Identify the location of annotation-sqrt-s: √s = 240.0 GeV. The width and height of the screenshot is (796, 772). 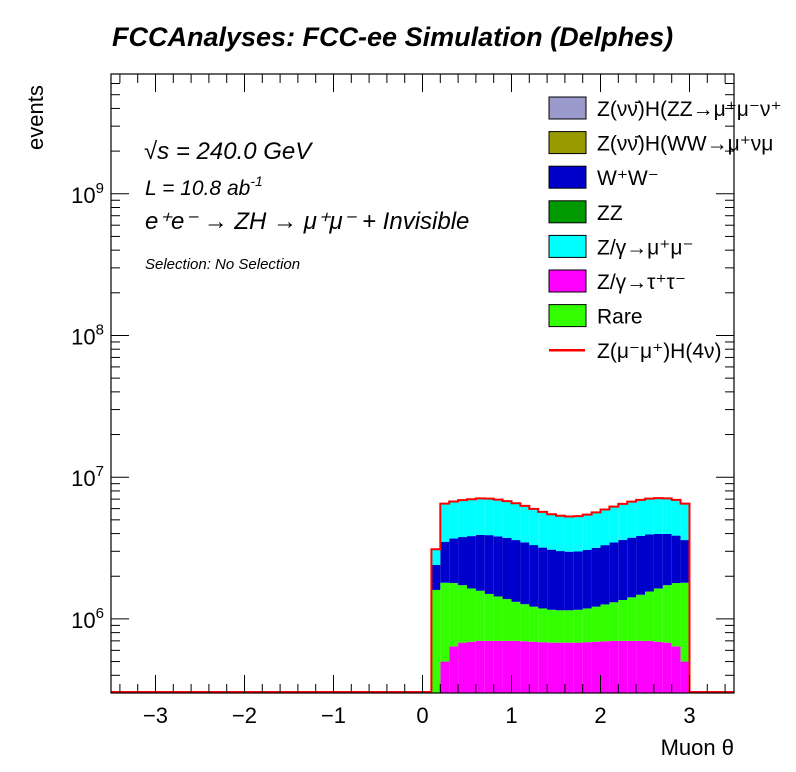
(228, 151).